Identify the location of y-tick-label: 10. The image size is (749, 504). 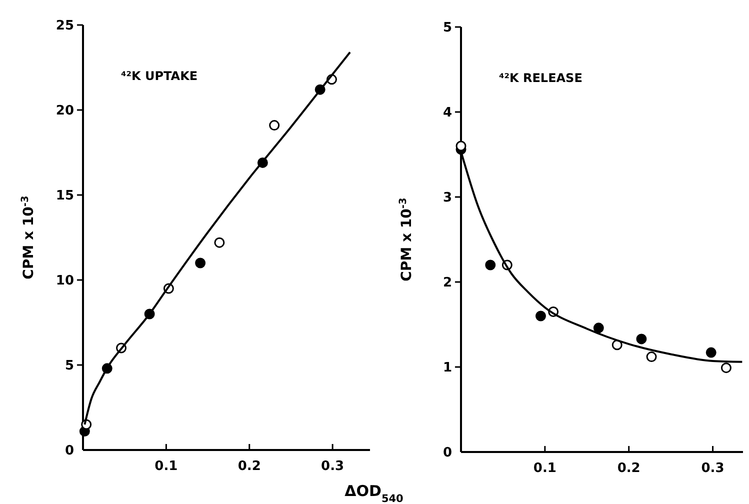
(65, 281).